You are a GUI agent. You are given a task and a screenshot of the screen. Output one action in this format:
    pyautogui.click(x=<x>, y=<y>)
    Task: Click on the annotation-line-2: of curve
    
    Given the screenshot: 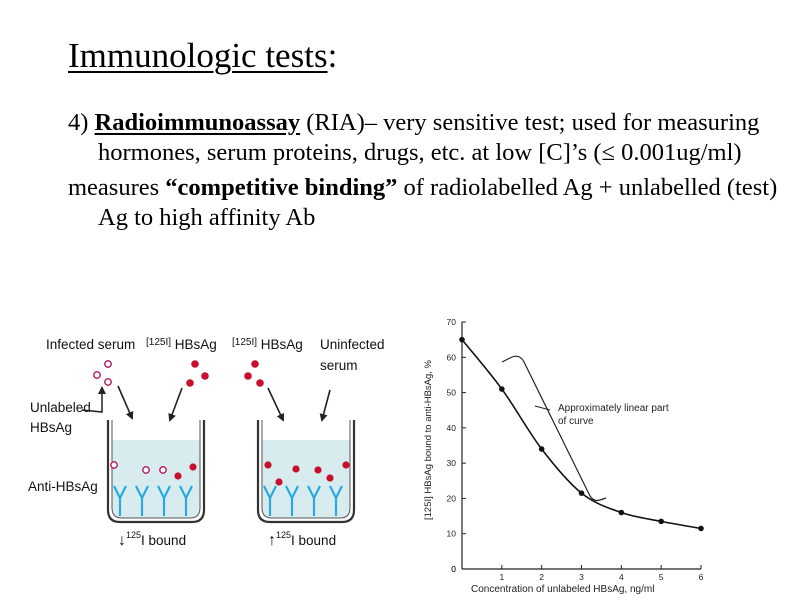 What is the action you would take?
    pyautogui.click(x=576, y=421)
    